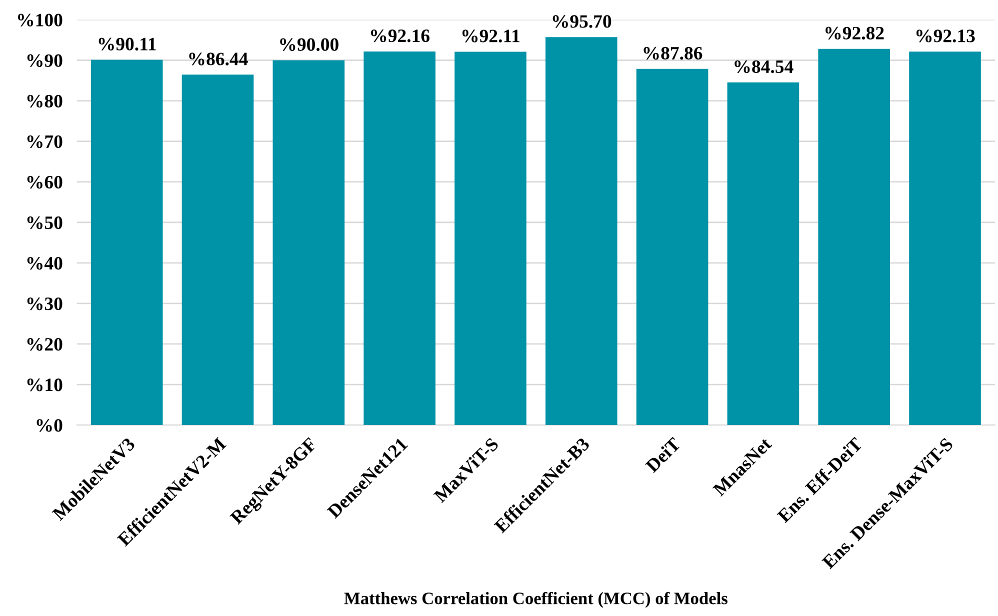  What do you see at coordinates (536, 600) in the screenshot?
I see `x-axis-title: Matthews Correlation Coefficient (MCC) of Models` at bounding box center [536, 600].